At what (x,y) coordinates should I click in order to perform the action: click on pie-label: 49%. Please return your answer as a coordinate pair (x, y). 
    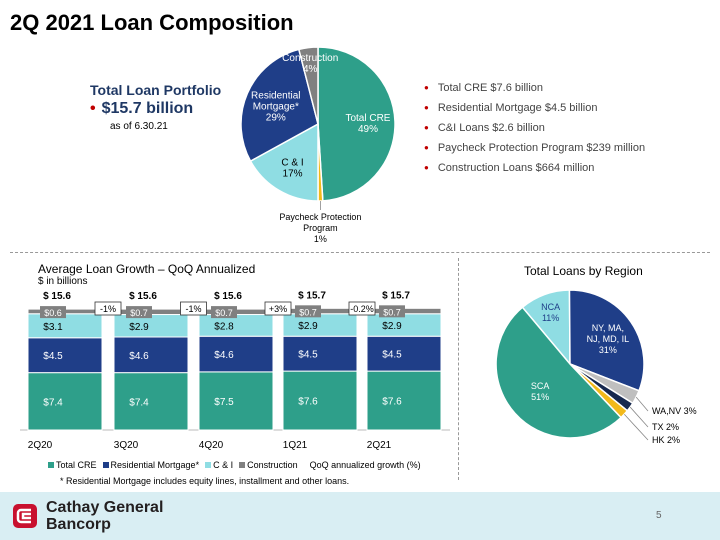
    Looking at the image, I should click on (368, 129).